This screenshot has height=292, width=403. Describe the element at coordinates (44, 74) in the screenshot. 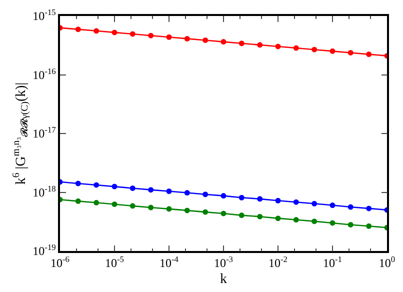

I see `y-tick-label: 10$^{-16}$` at that location.